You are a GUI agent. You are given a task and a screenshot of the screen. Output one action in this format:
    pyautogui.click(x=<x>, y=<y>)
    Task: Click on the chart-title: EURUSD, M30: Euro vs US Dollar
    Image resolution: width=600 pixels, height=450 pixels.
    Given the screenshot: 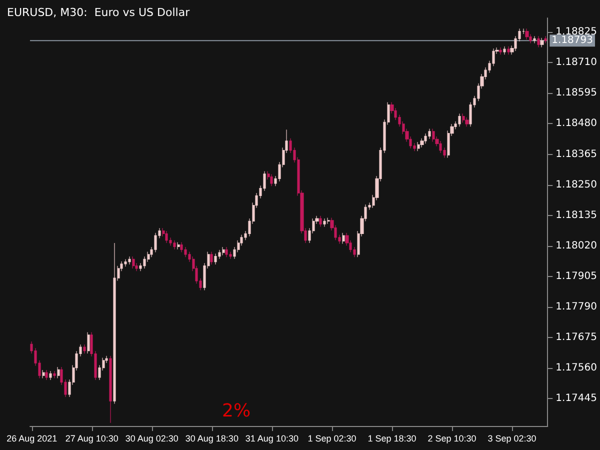 What is the action you would take?
    pyautogui.click(x=98, y=12)
    